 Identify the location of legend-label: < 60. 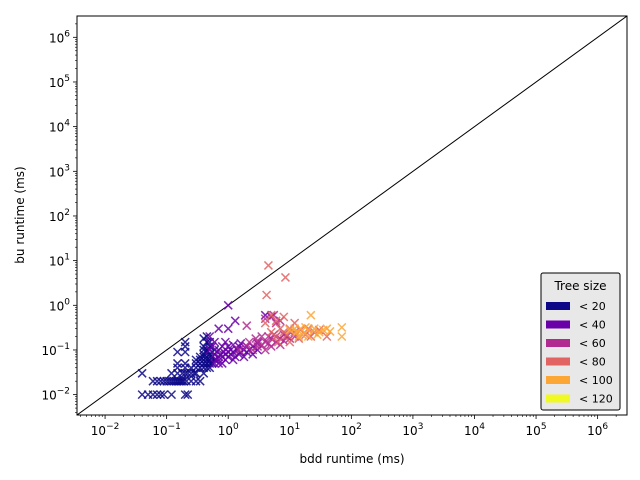
(592, 343).